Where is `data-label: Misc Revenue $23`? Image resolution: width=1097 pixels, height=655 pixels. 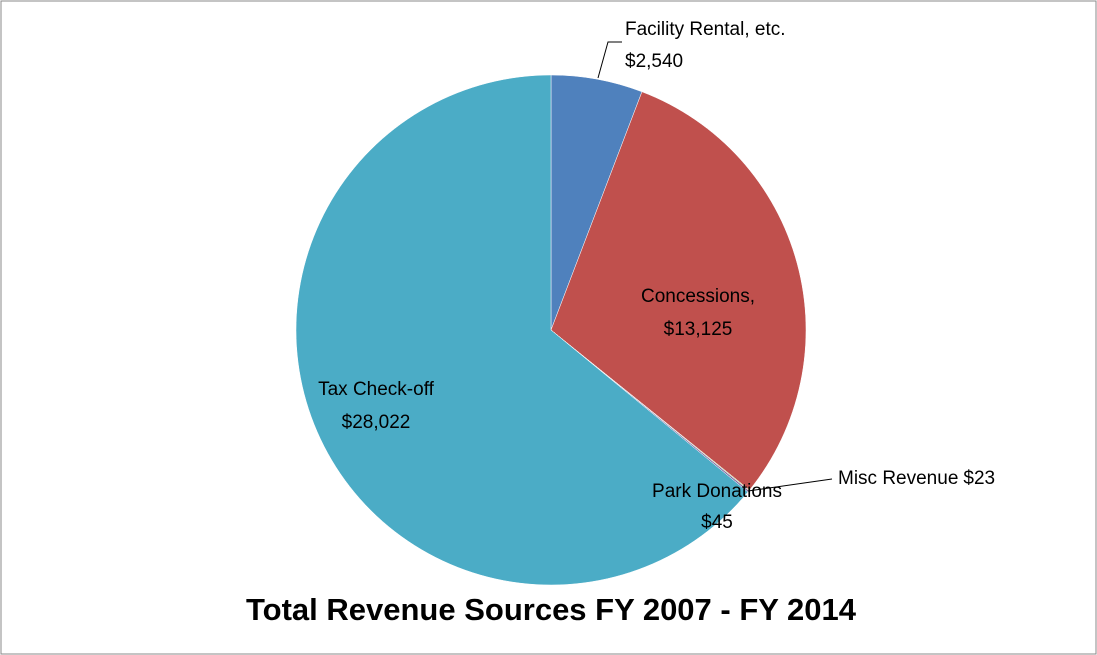 data-label: Misc Revenue $23 is located at coordinates (916, 478).